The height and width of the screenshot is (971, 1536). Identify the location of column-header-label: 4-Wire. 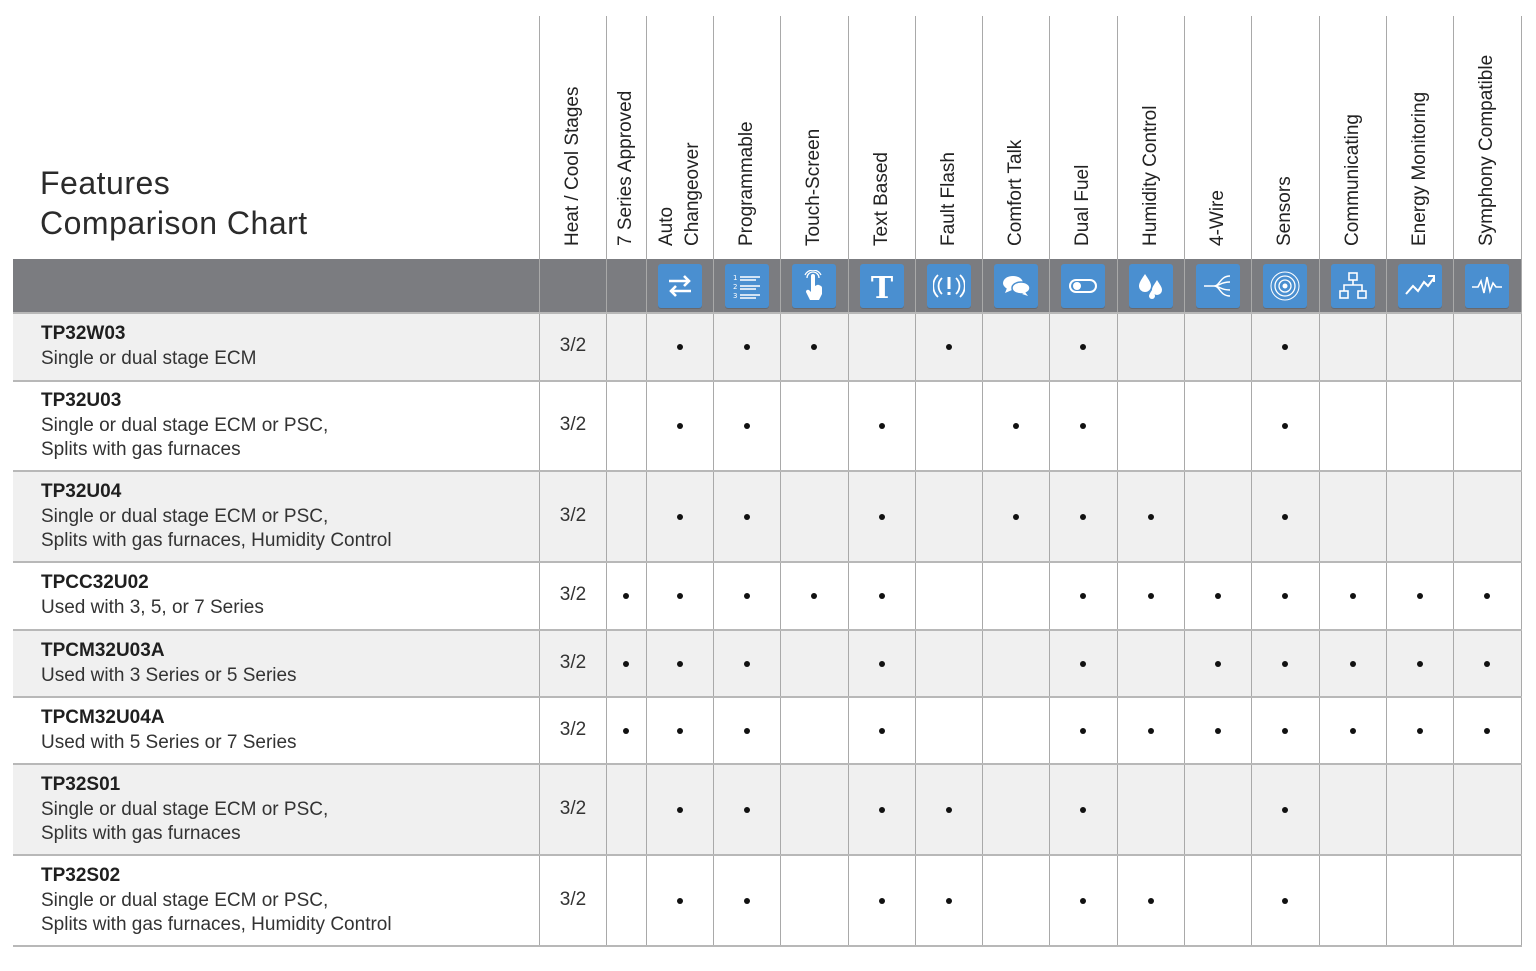
(1217, 218).